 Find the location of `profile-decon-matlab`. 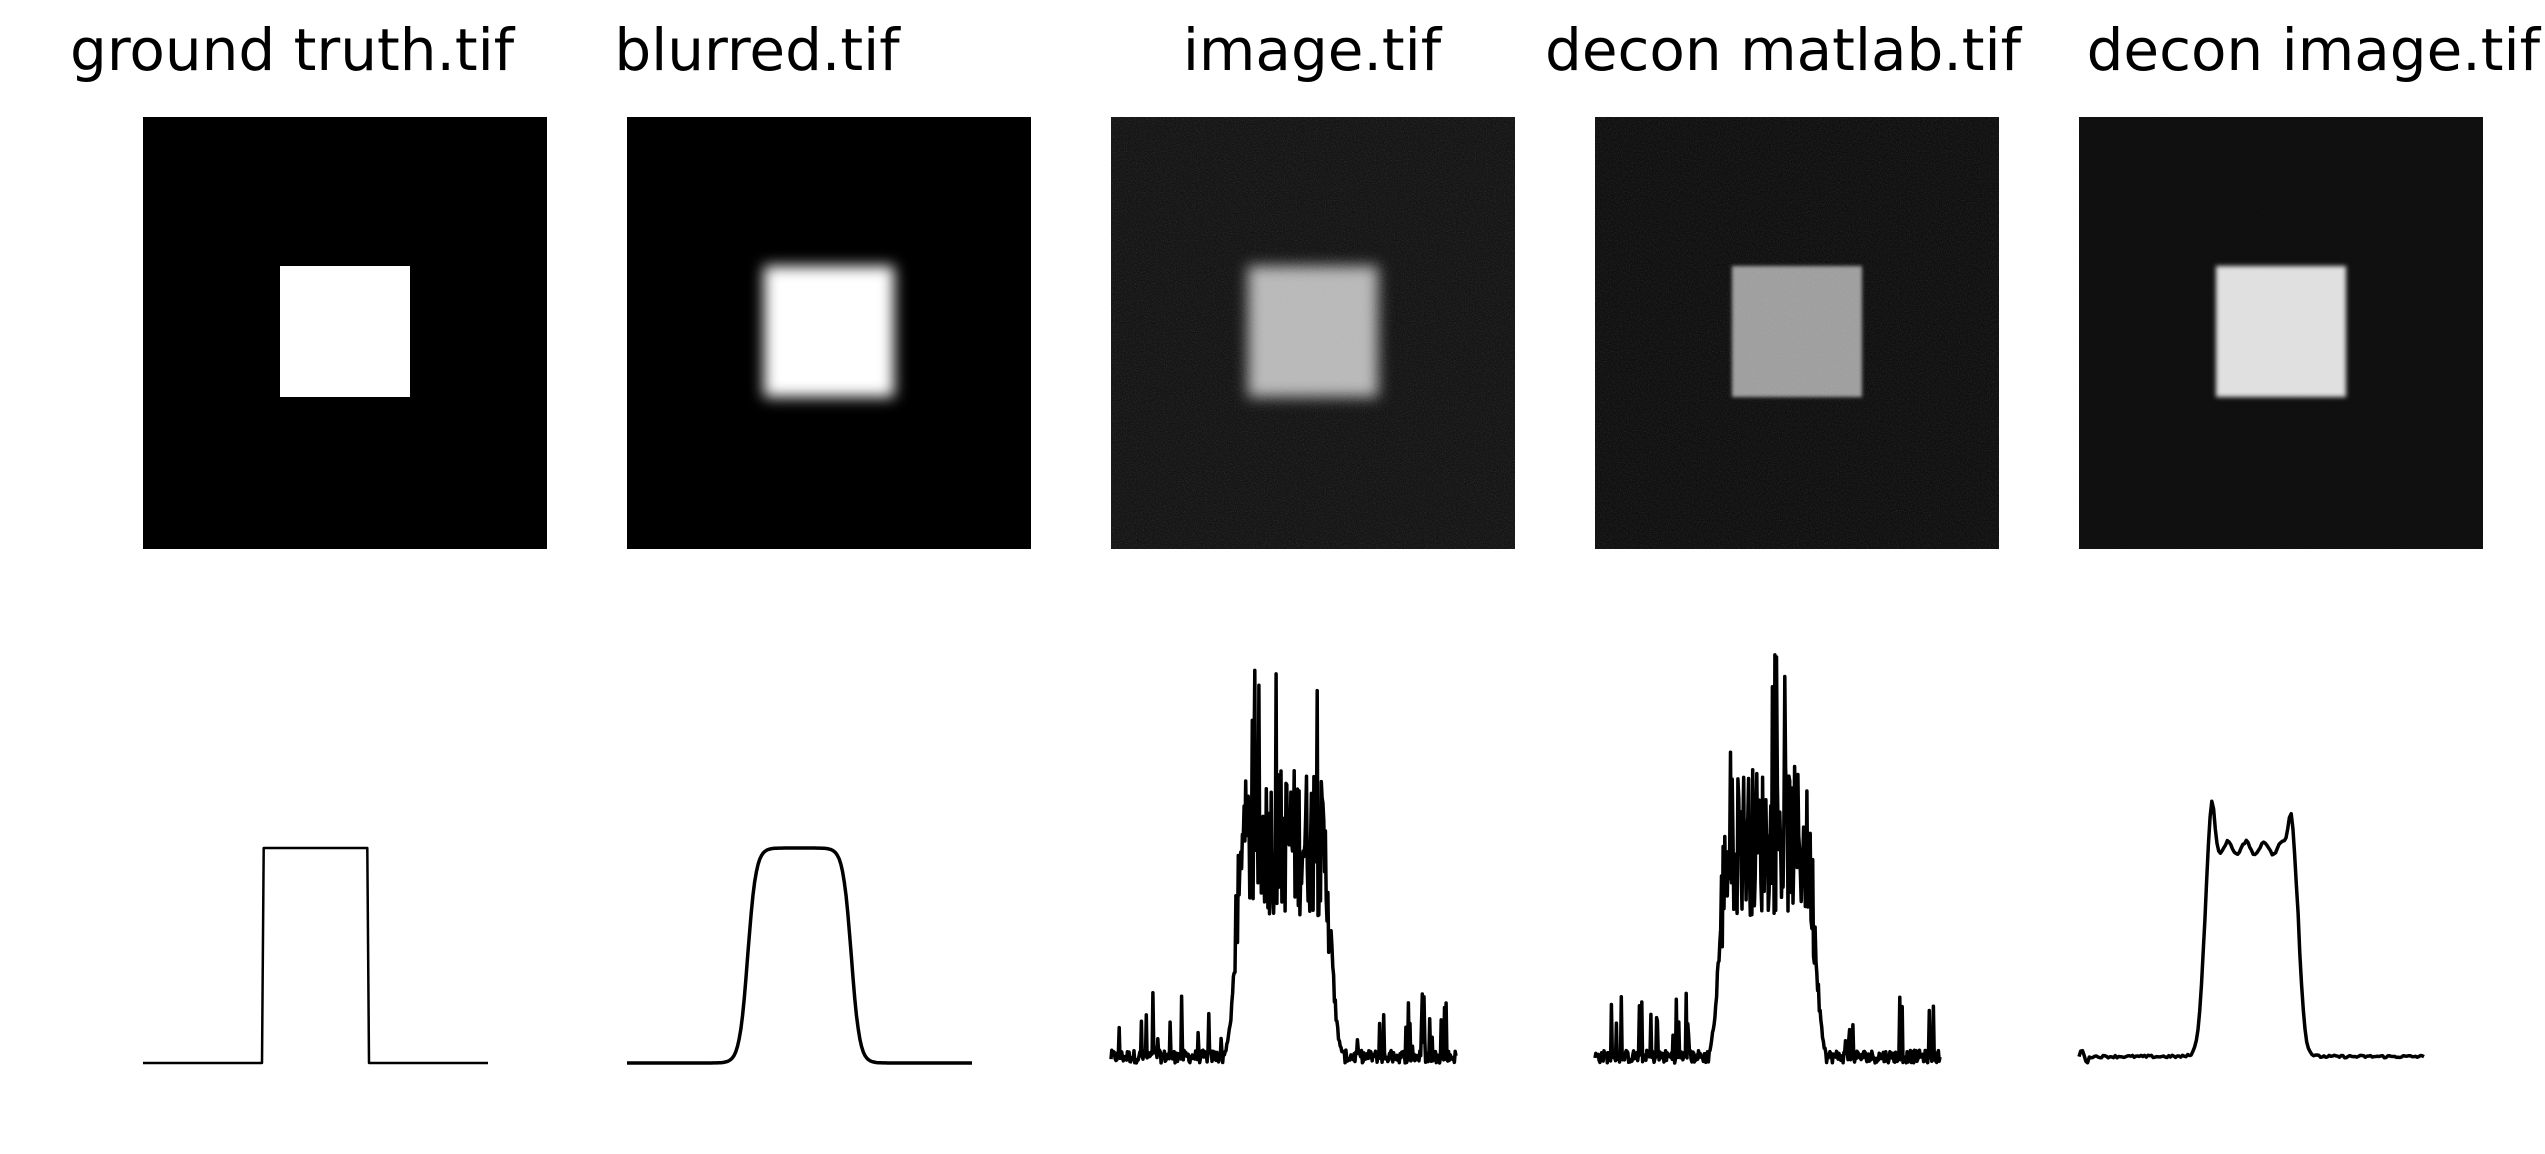

profile-decon-matlab is located at coordinates (1767, 859).